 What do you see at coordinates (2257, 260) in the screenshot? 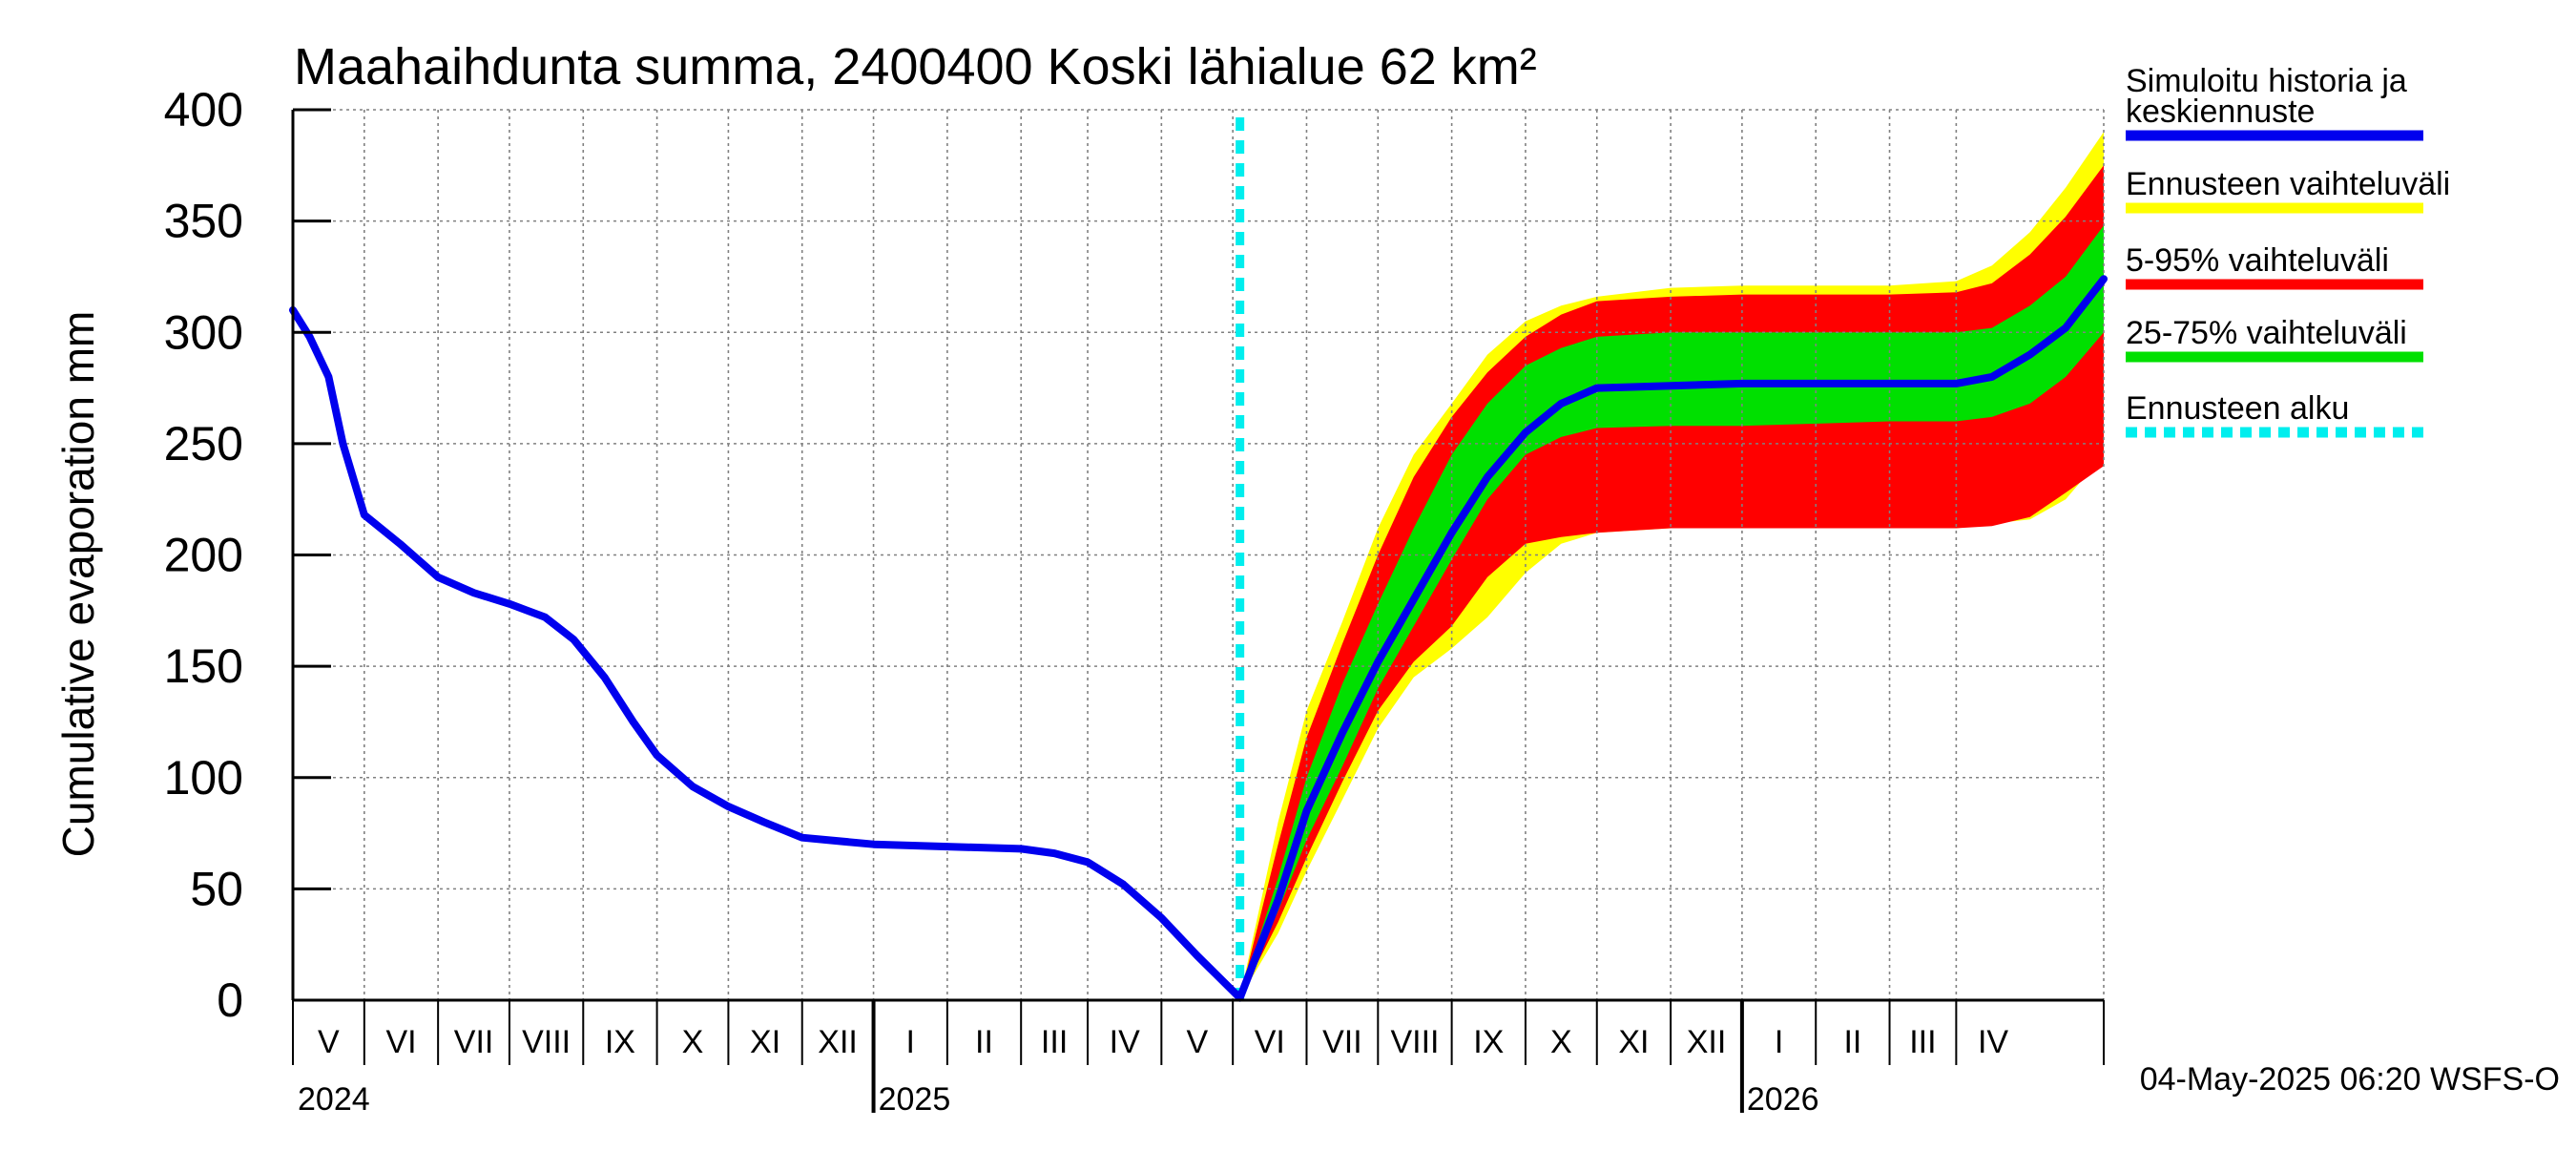
I see `legend-label: 5-95% vaihteluväli` at bounding box center [2257, 260].